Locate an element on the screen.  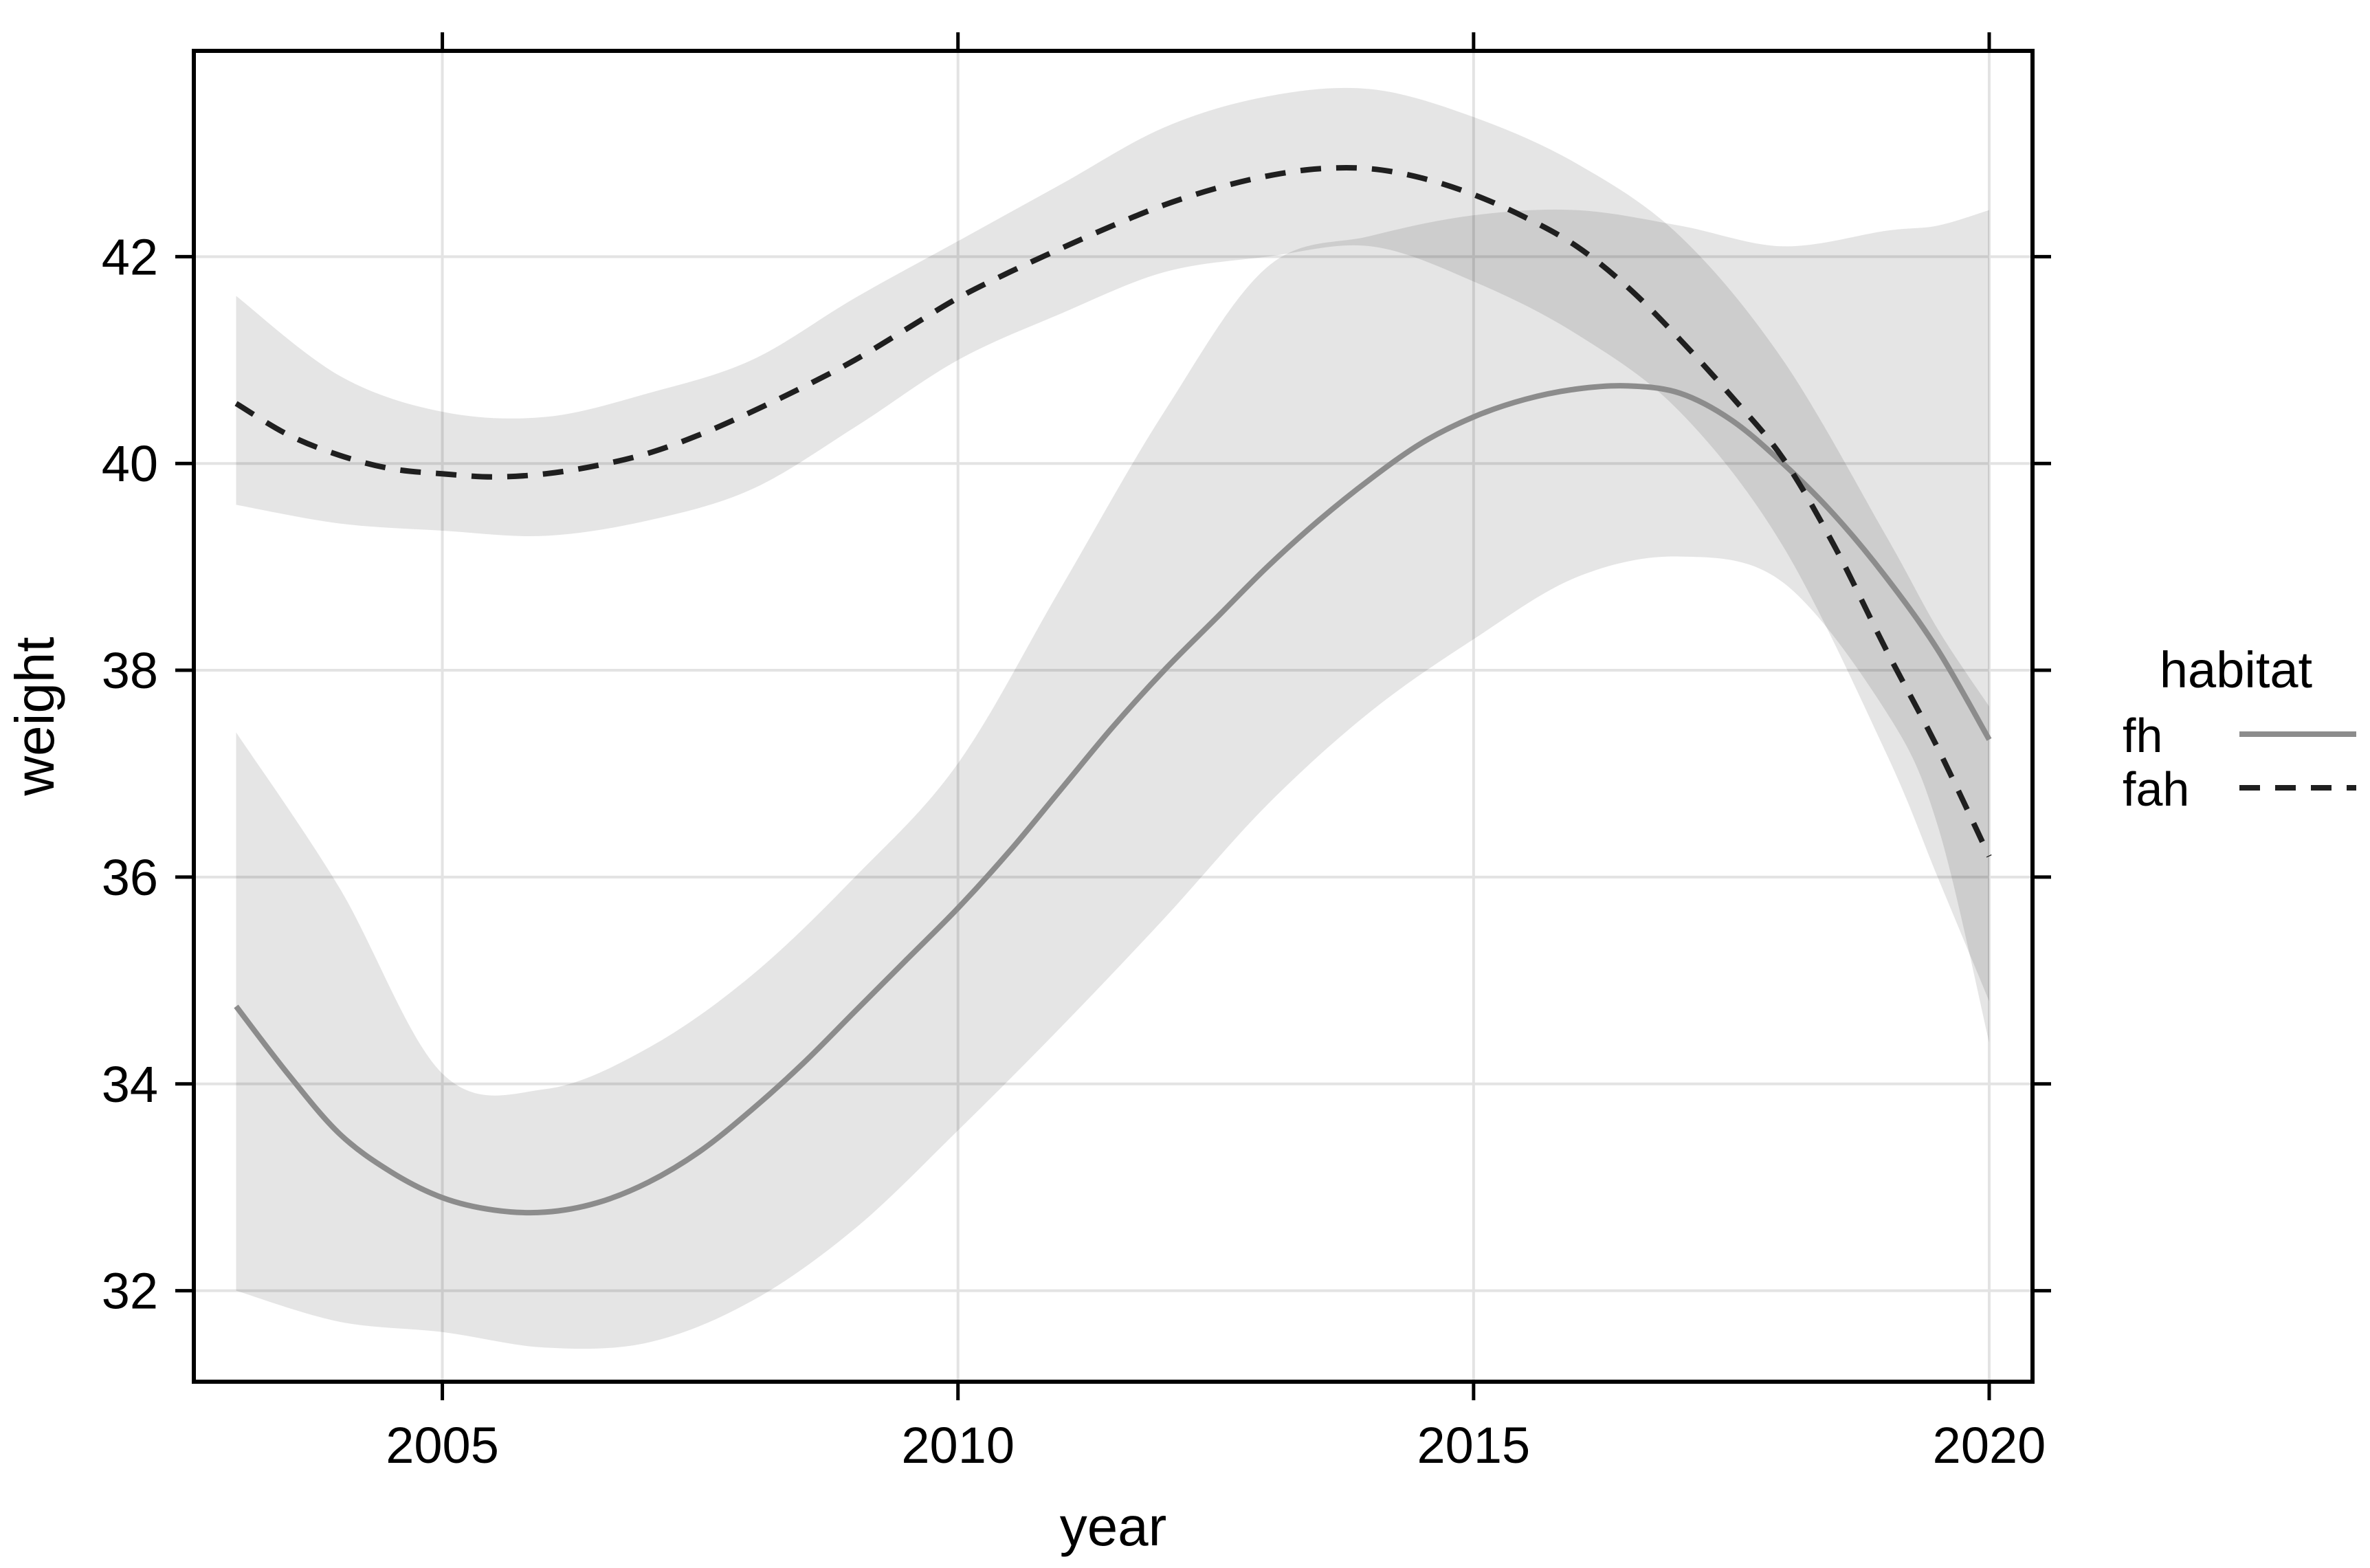
y-tick-label: 32 is located at coordinates (130, 1292).